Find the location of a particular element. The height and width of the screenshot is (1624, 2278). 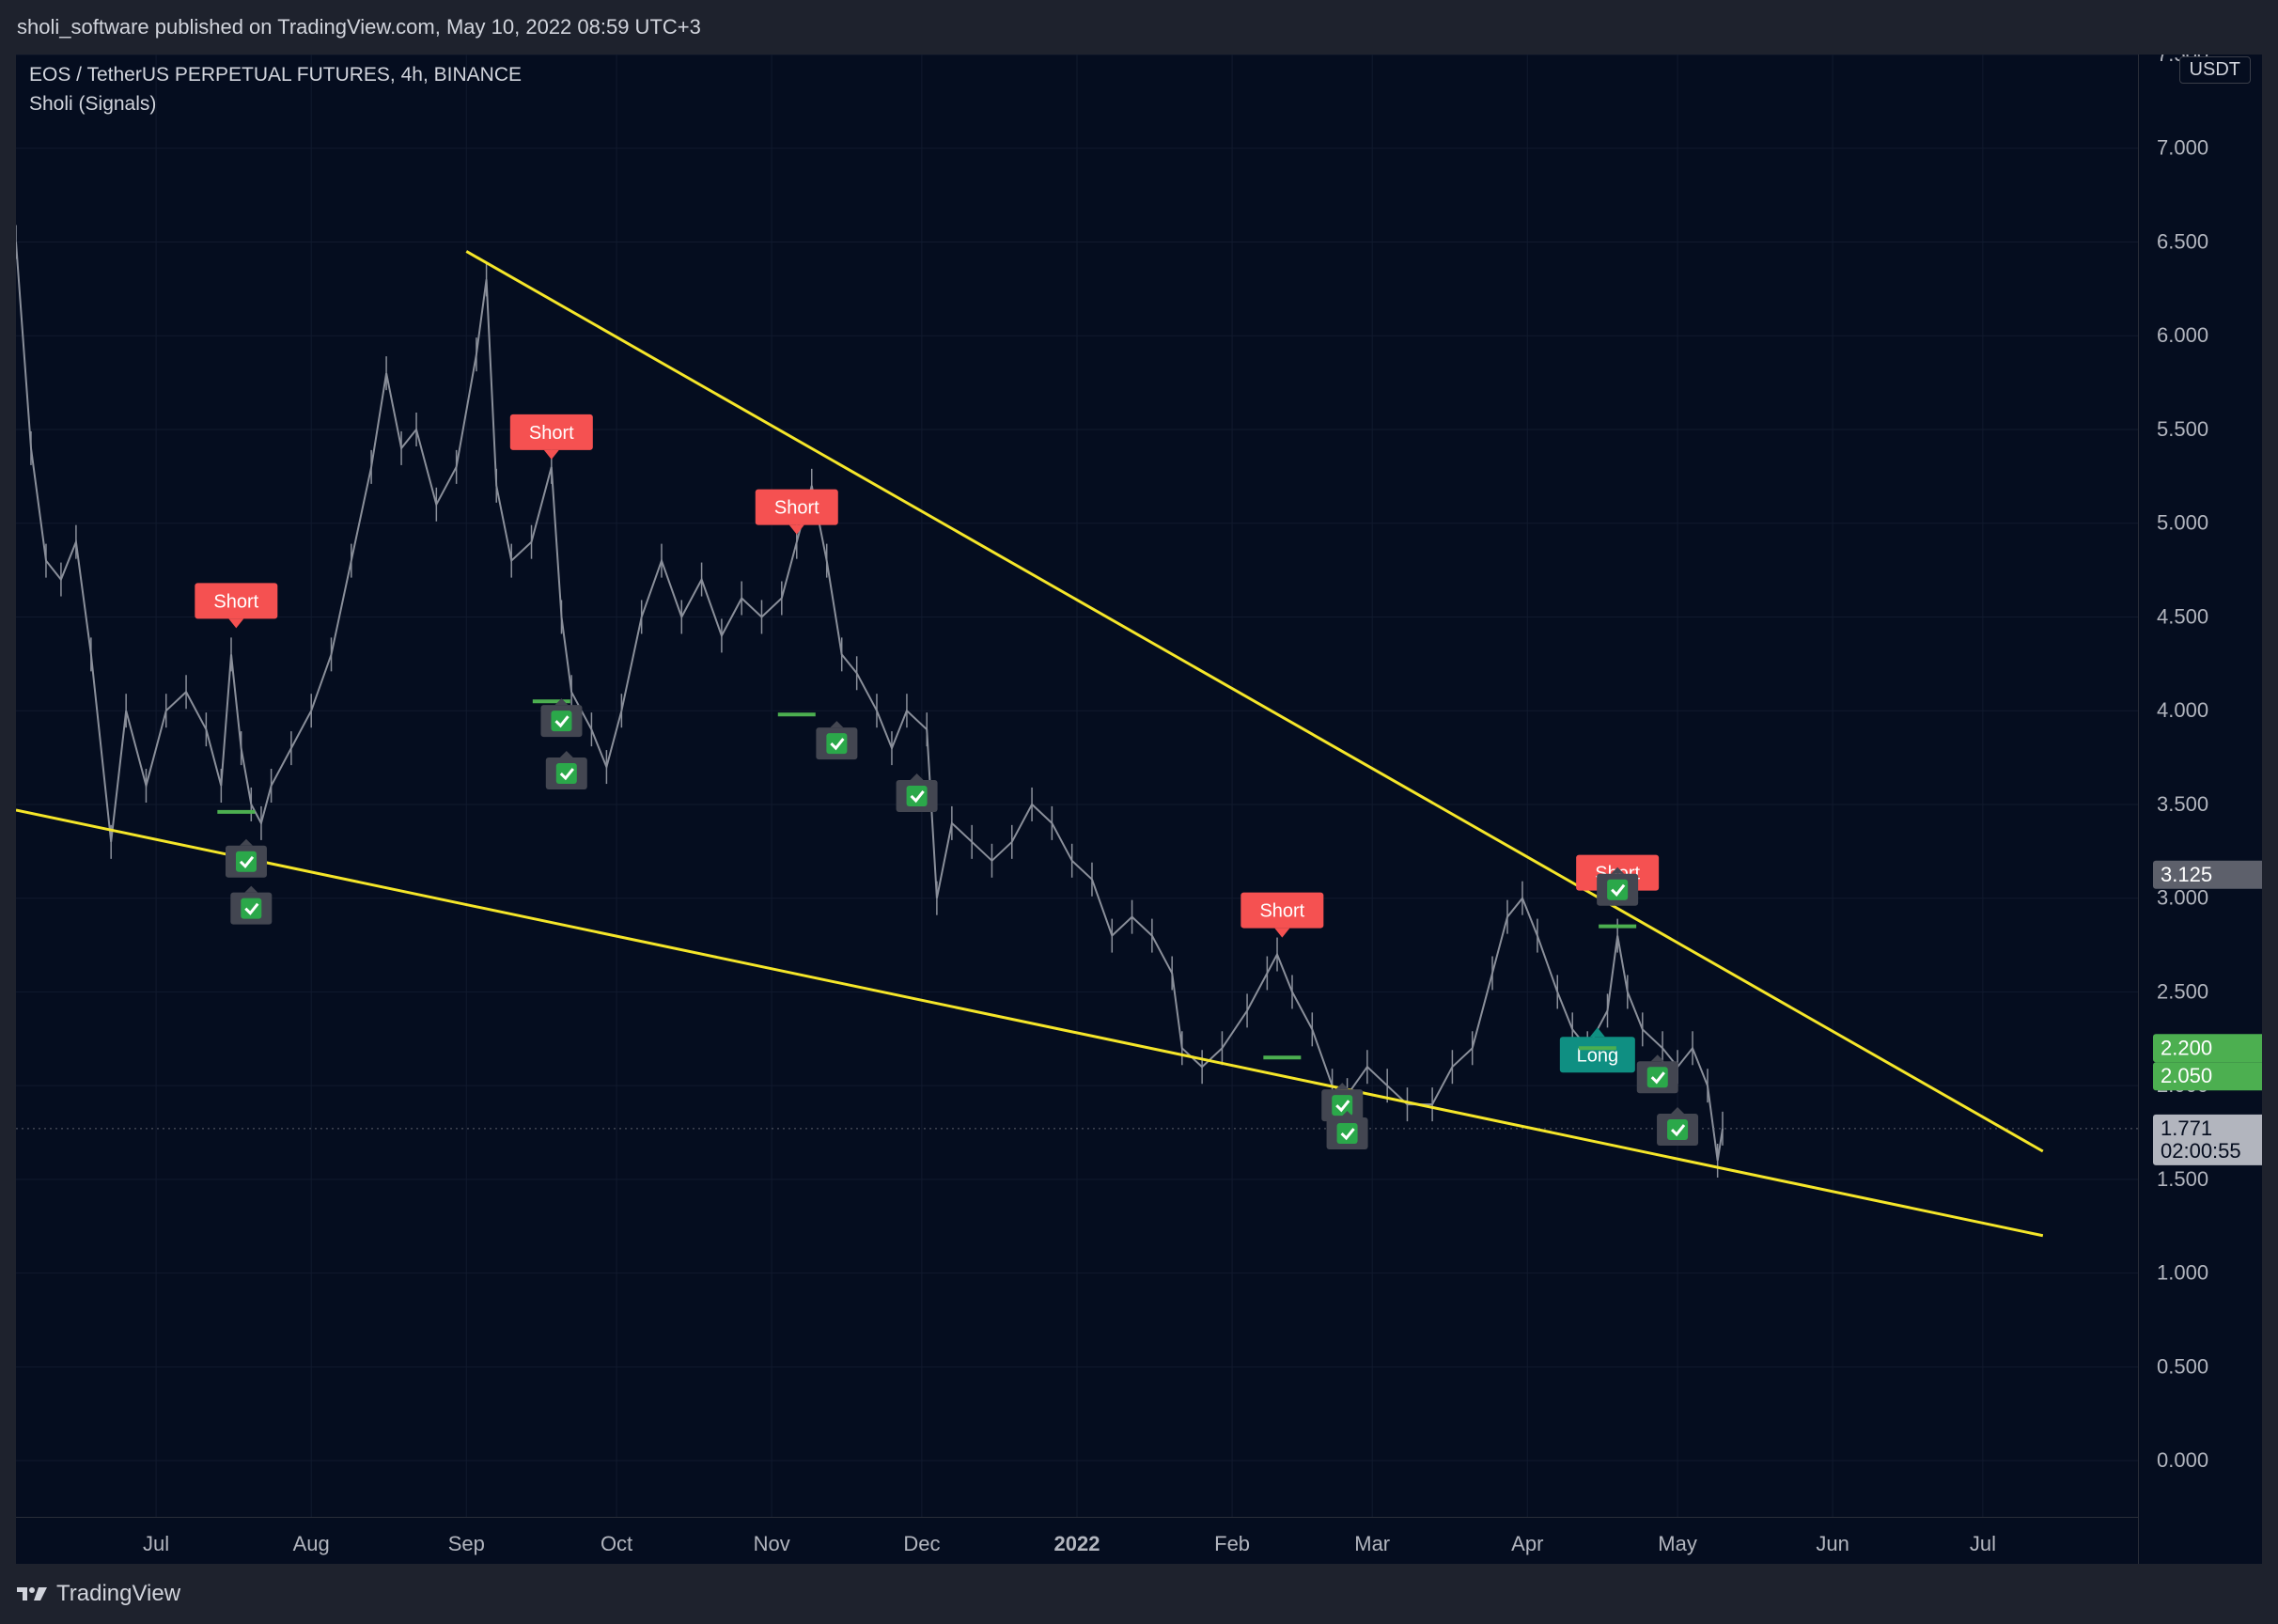

tradingview-brand: TradingView is located at coordinates (98, 1594).